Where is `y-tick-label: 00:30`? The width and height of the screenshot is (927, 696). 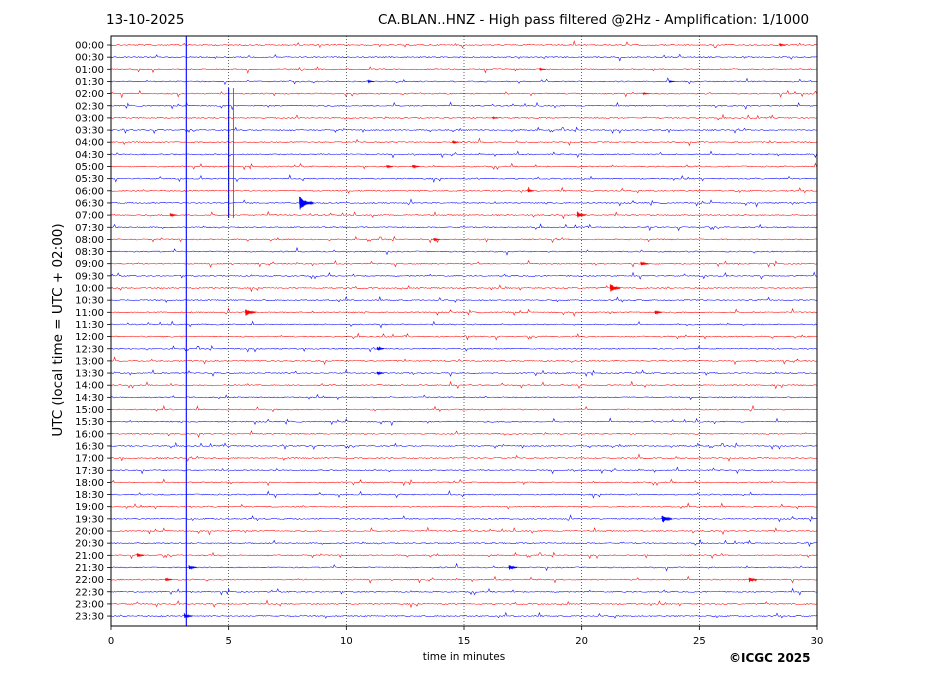
y-tick-label: 00:30 is located at coordinates (89, 58).